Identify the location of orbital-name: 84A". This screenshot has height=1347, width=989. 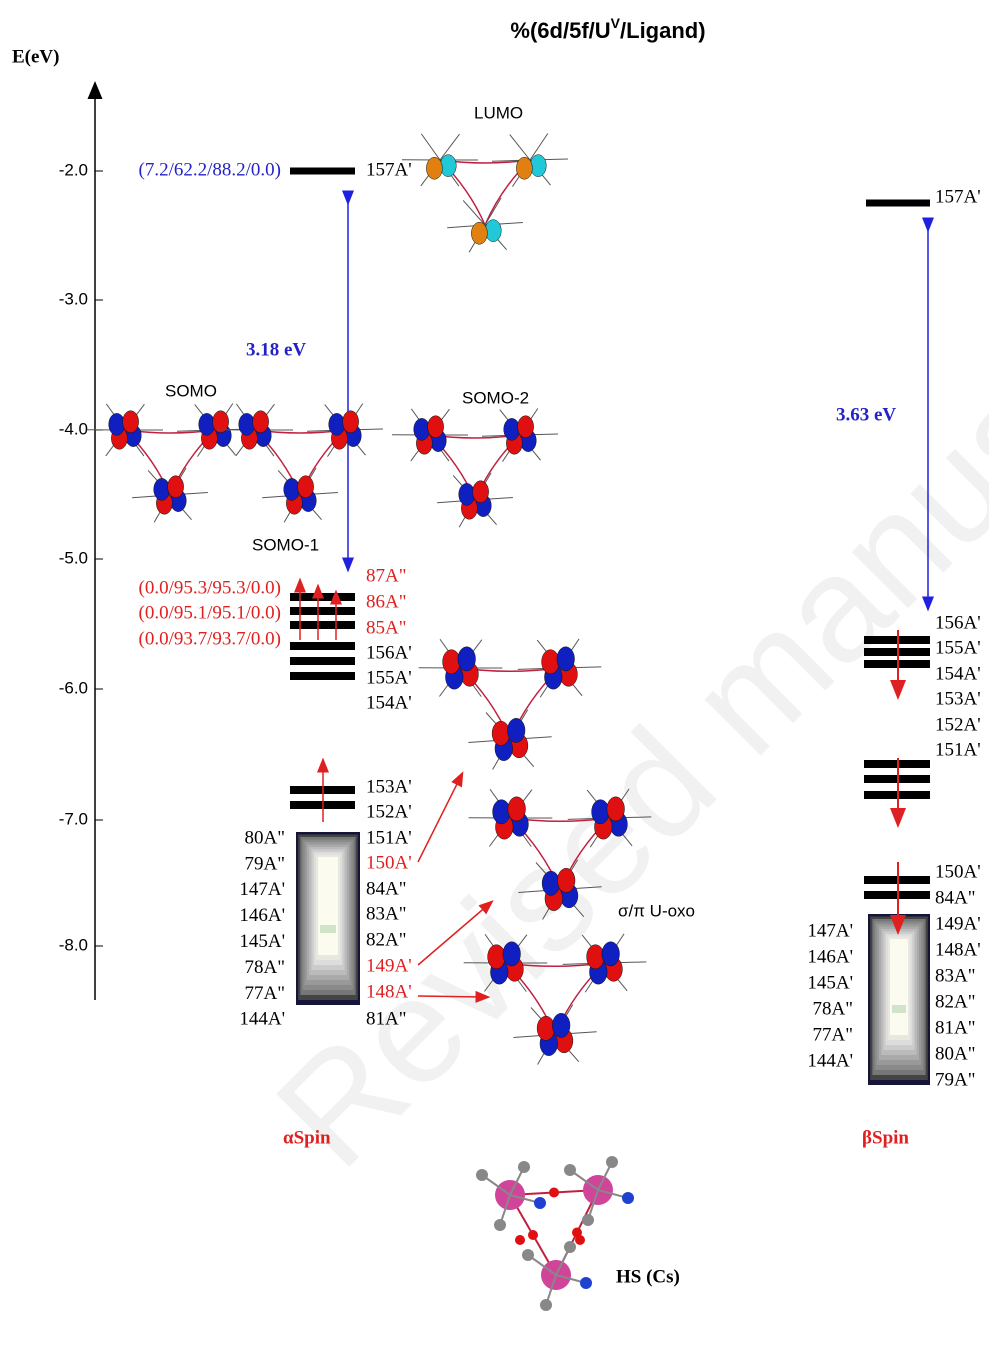
(386, 888).